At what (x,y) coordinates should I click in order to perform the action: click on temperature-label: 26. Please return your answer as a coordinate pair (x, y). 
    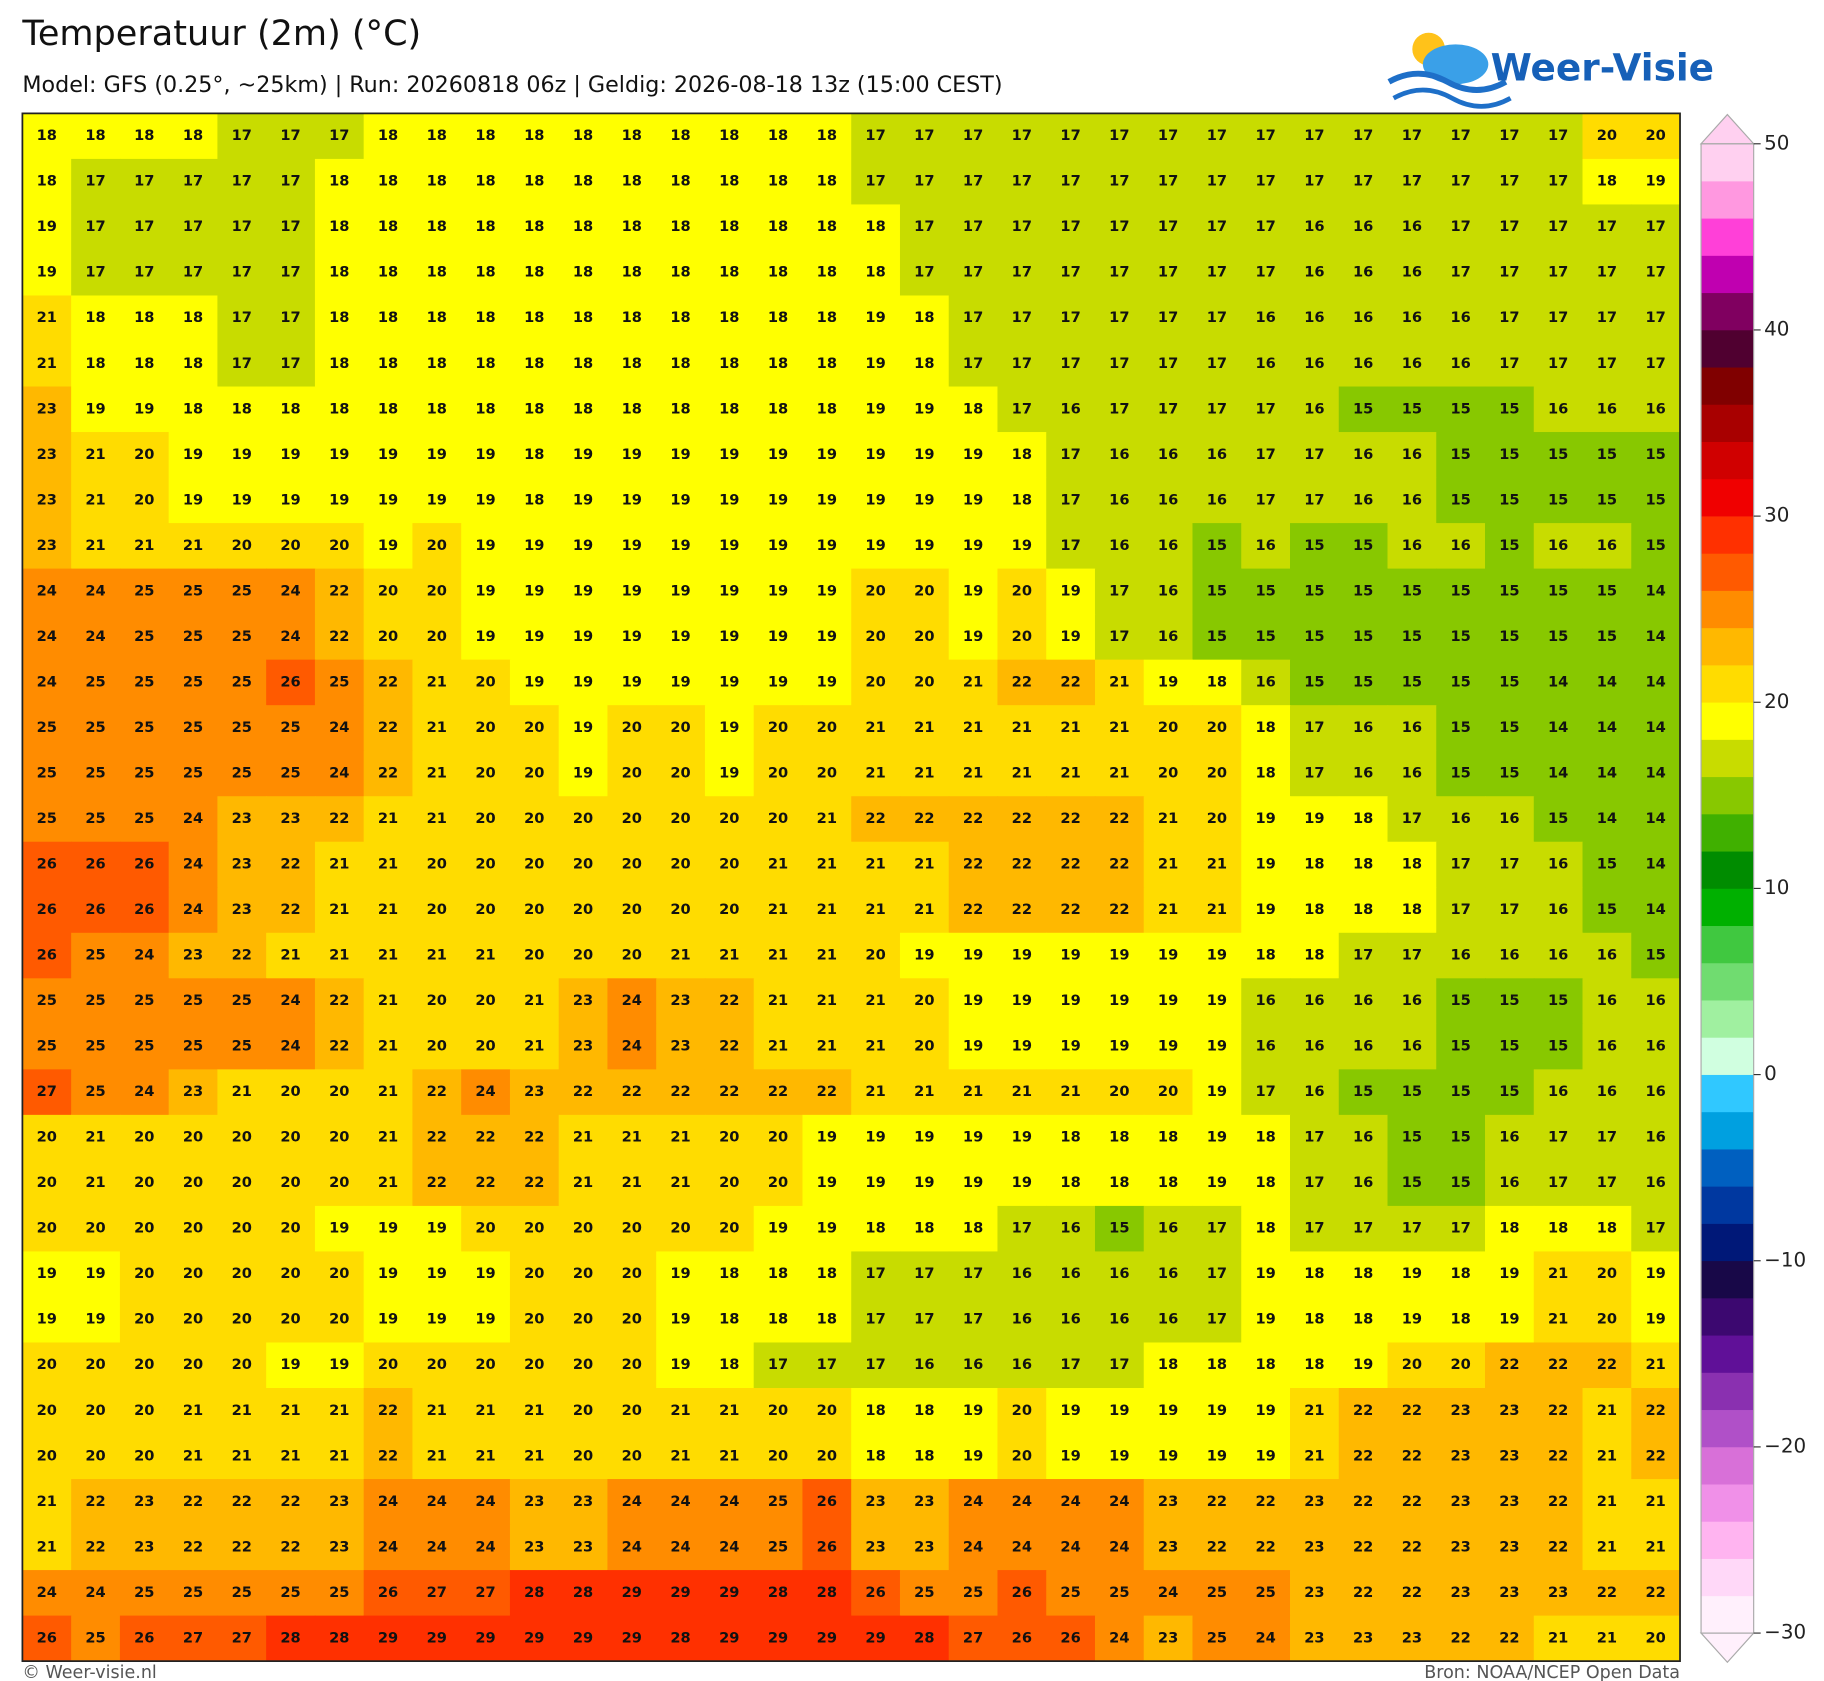
    Looking at the image, I should click on (1070, 1637).